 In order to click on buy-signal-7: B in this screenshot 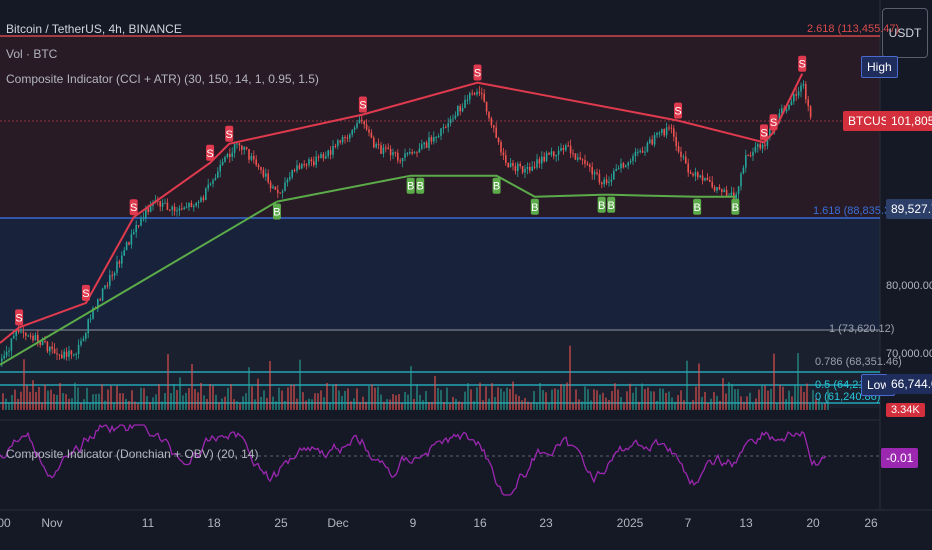, I will do `click(697, 206)`.